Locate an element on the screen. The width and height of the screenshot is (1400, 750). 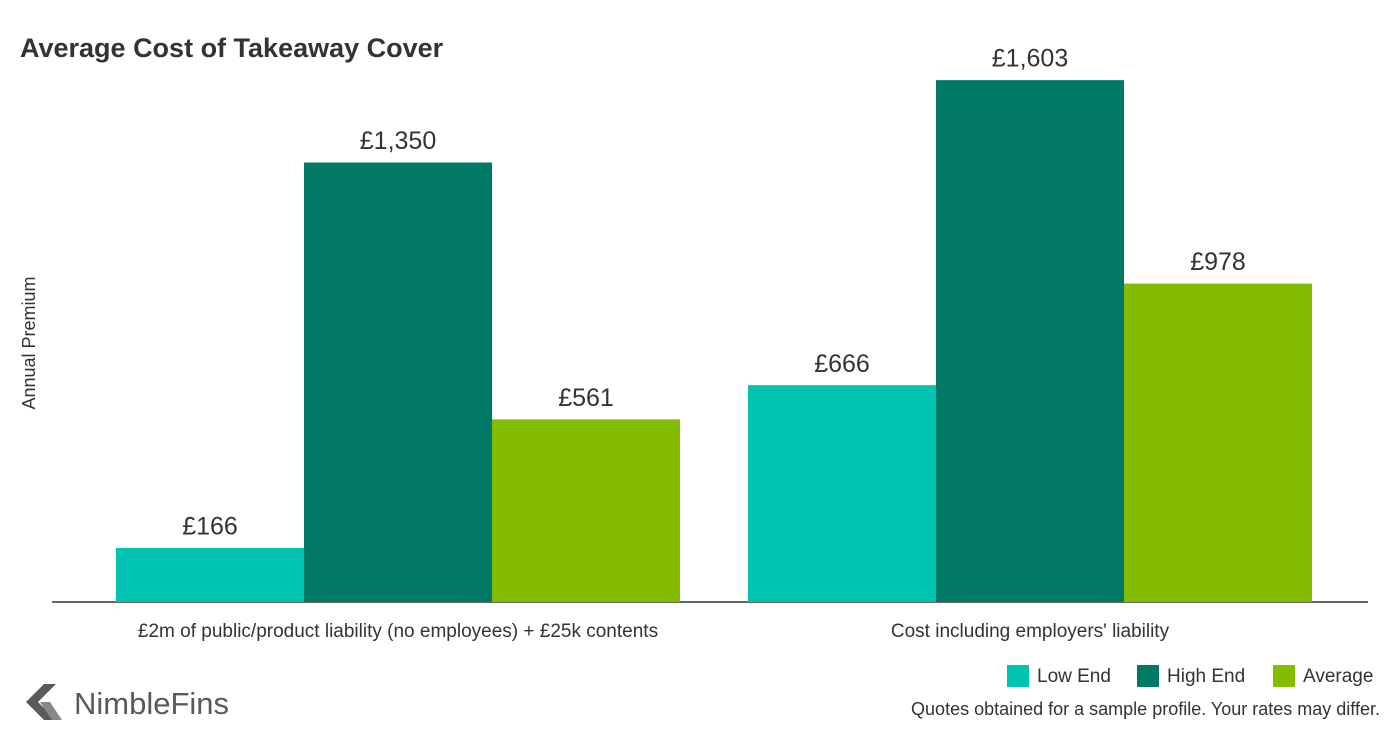
x-tick-label: Cost including employers' liability is located at coordinates (1030, 631).